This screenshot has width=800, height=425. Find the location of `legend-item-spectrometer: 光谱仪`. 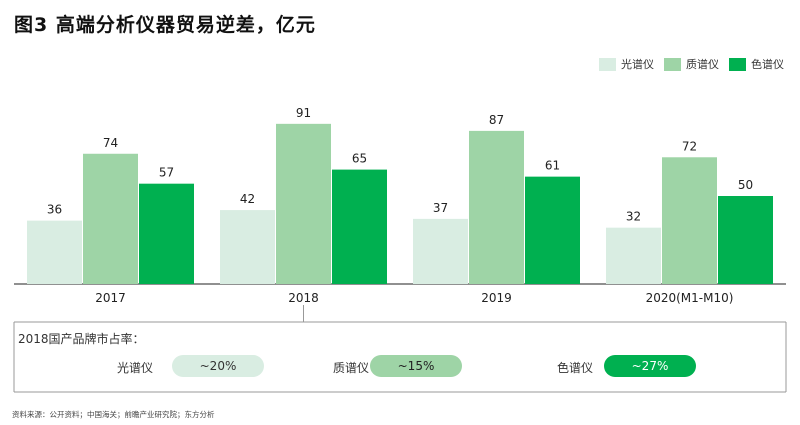

legend-item-spectrometer: 光谱仪 is located at coordinates (626, 64).